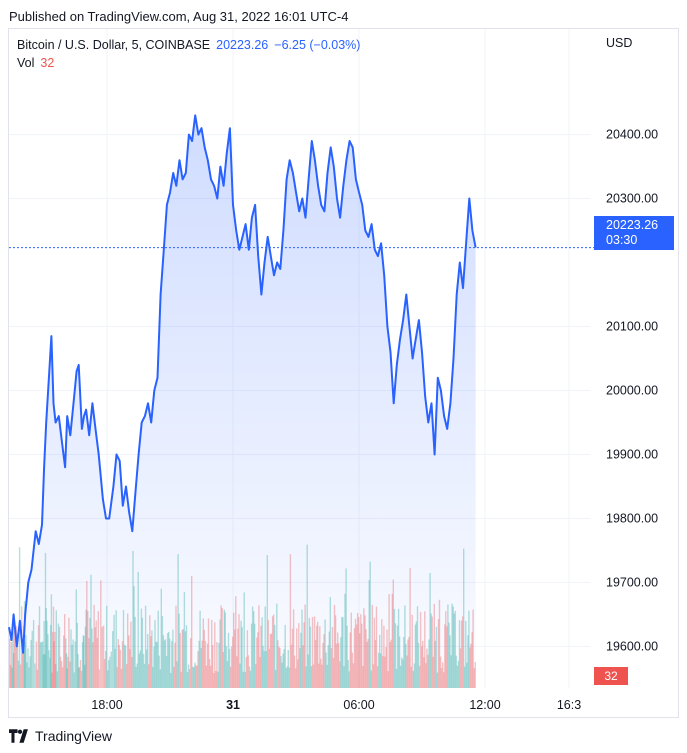 This screenshot has height=753, width=687. I want to click on y-tick-label: 19800.00, so click(632, 518).